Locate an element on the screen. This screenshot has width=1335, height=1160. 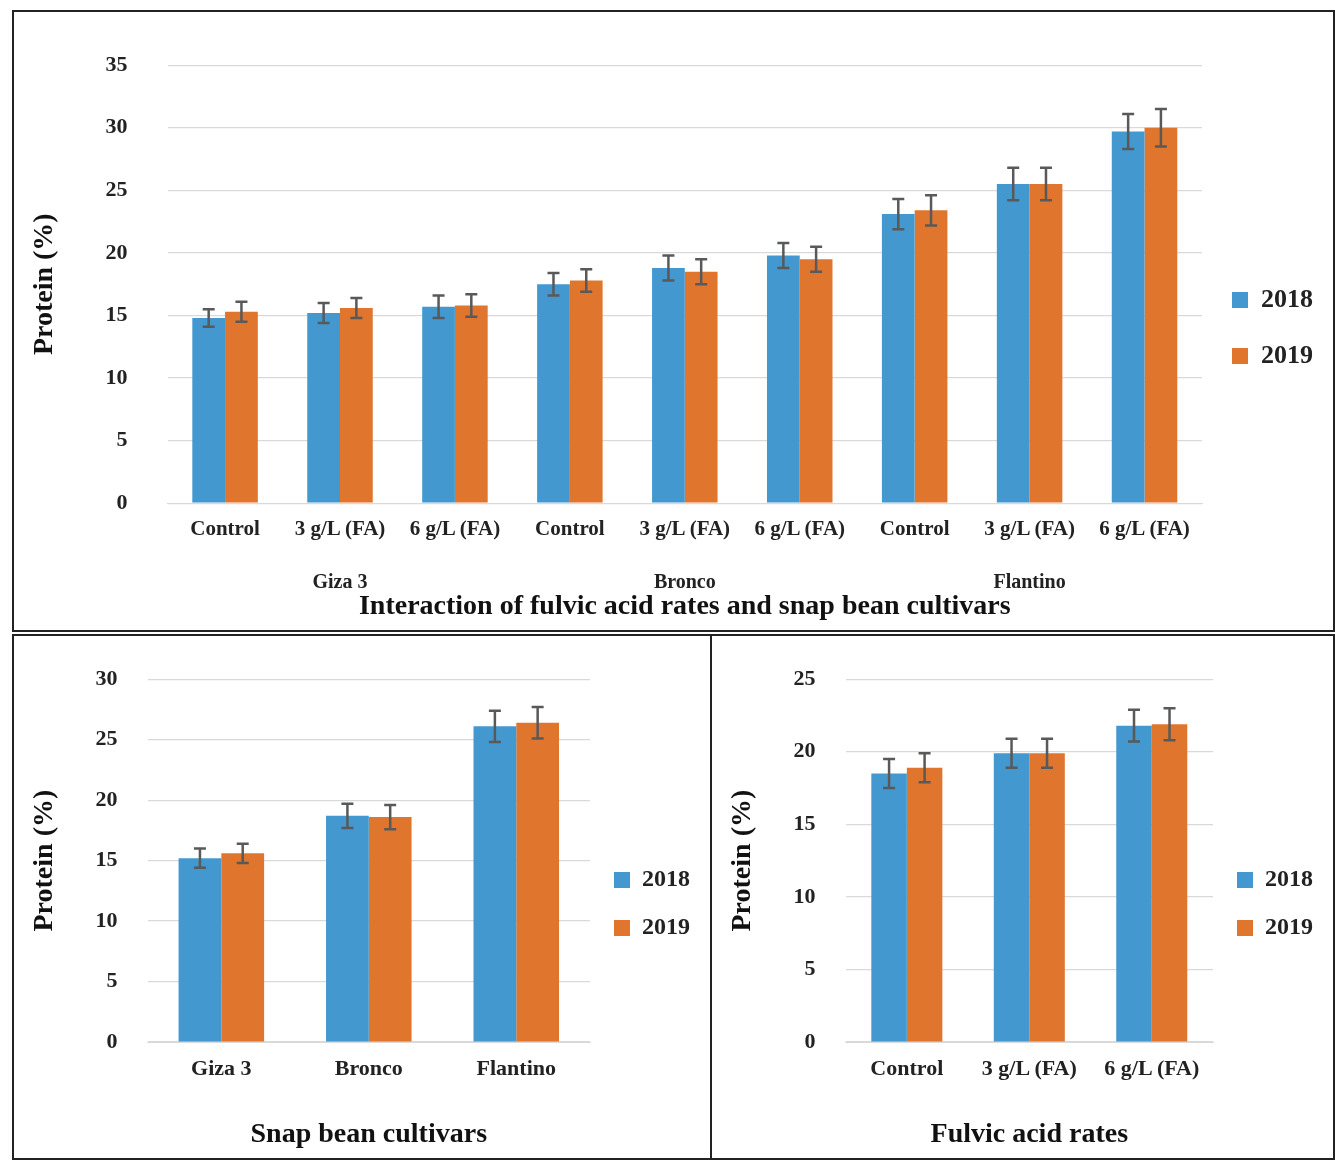
x-tick-label: Giza 3 is located at coordinates (221, 1067).